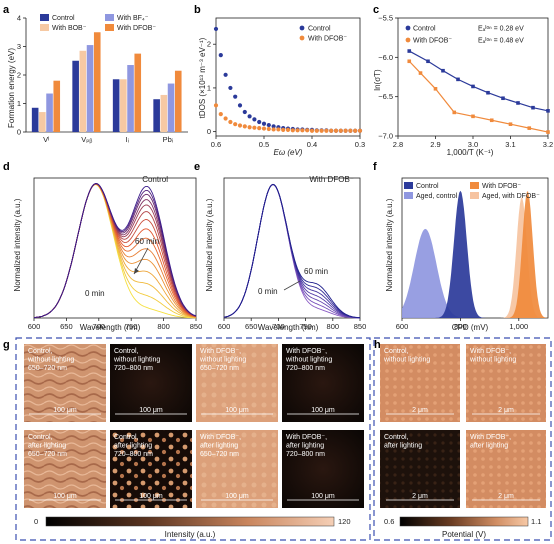  I want to click on panel-f-legend-label: Aged, control, so click(437, 196).